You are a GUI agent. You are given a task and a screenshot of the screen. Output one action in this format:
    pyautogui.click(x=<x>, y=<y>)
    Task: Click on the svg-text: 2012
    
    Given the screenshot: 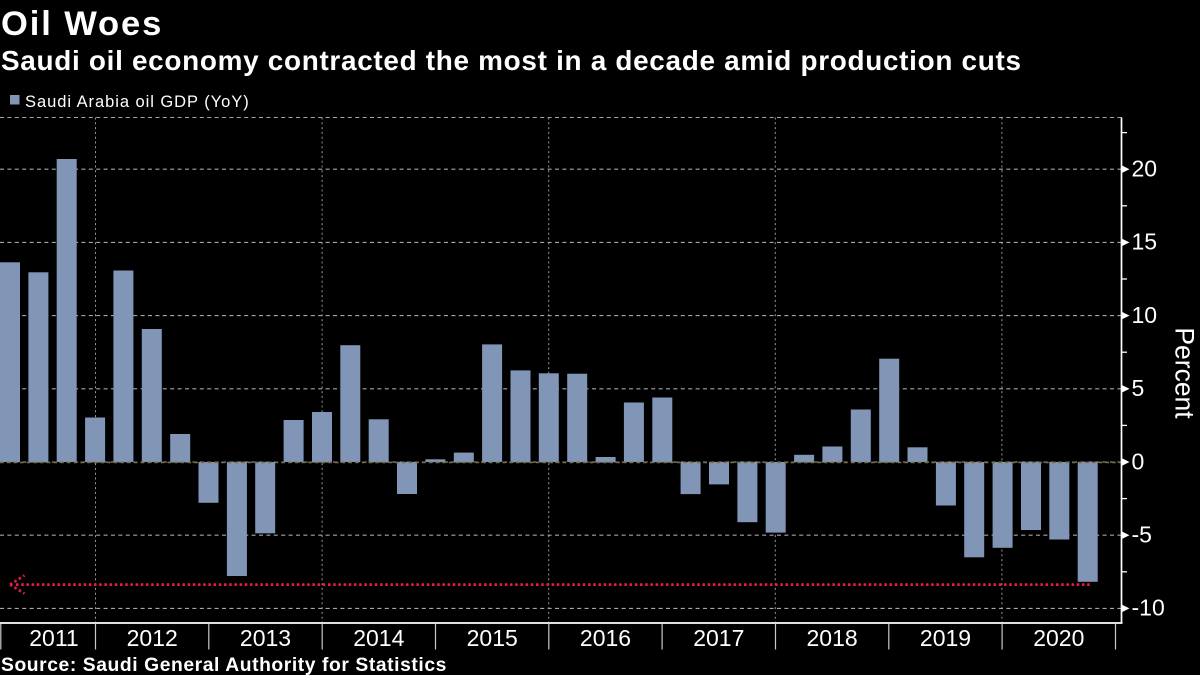 What is the action you would take?
    pyautogui.click(x=152, y=638)
    